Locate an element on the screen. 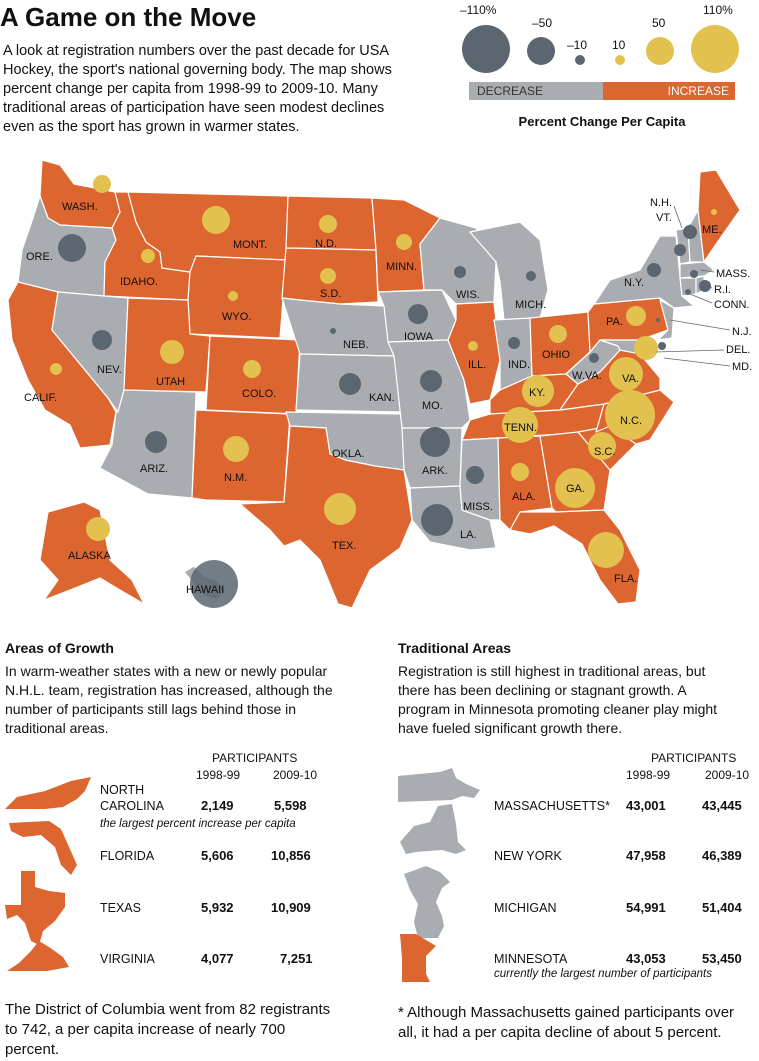  bubble-idaho is located at coordinates (148, 256).